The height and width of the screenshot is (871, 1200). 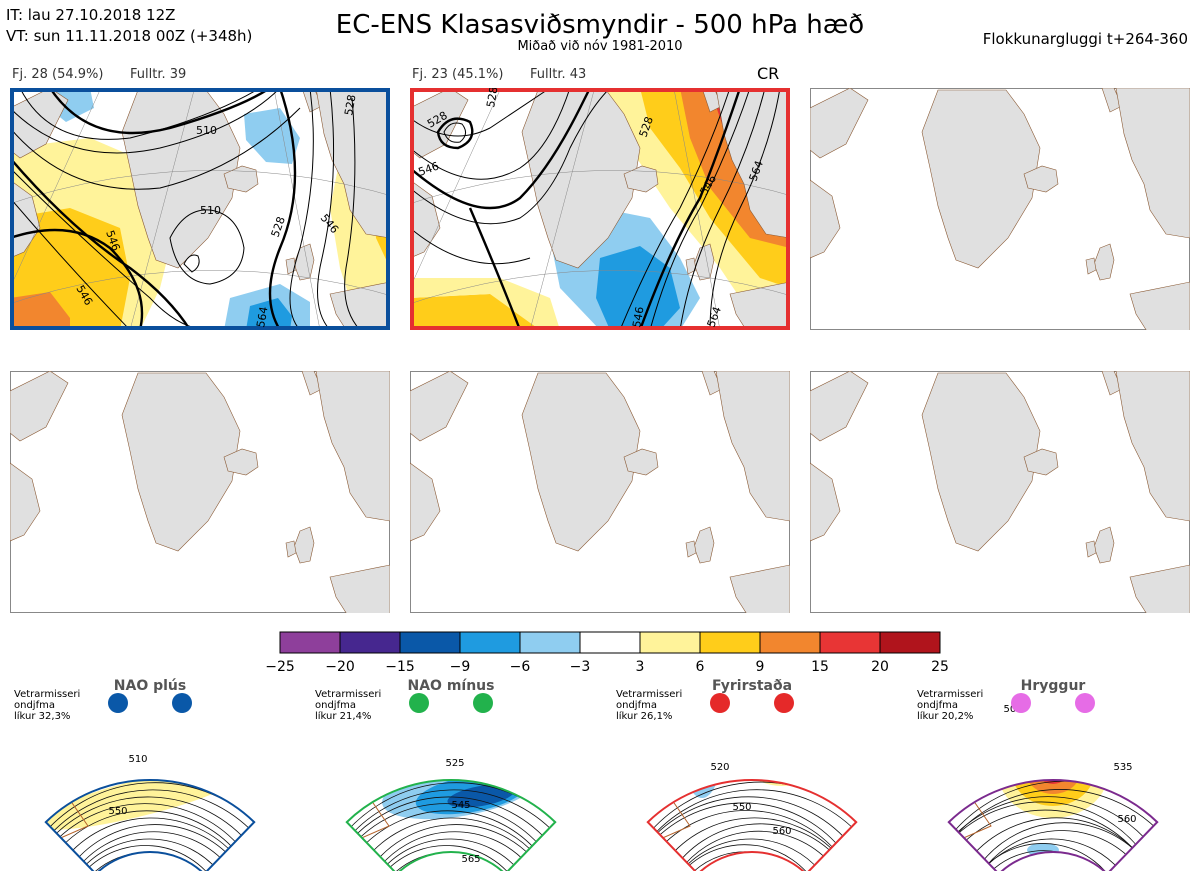 I want to click on panel2-frame, so click(x=600, y=209).